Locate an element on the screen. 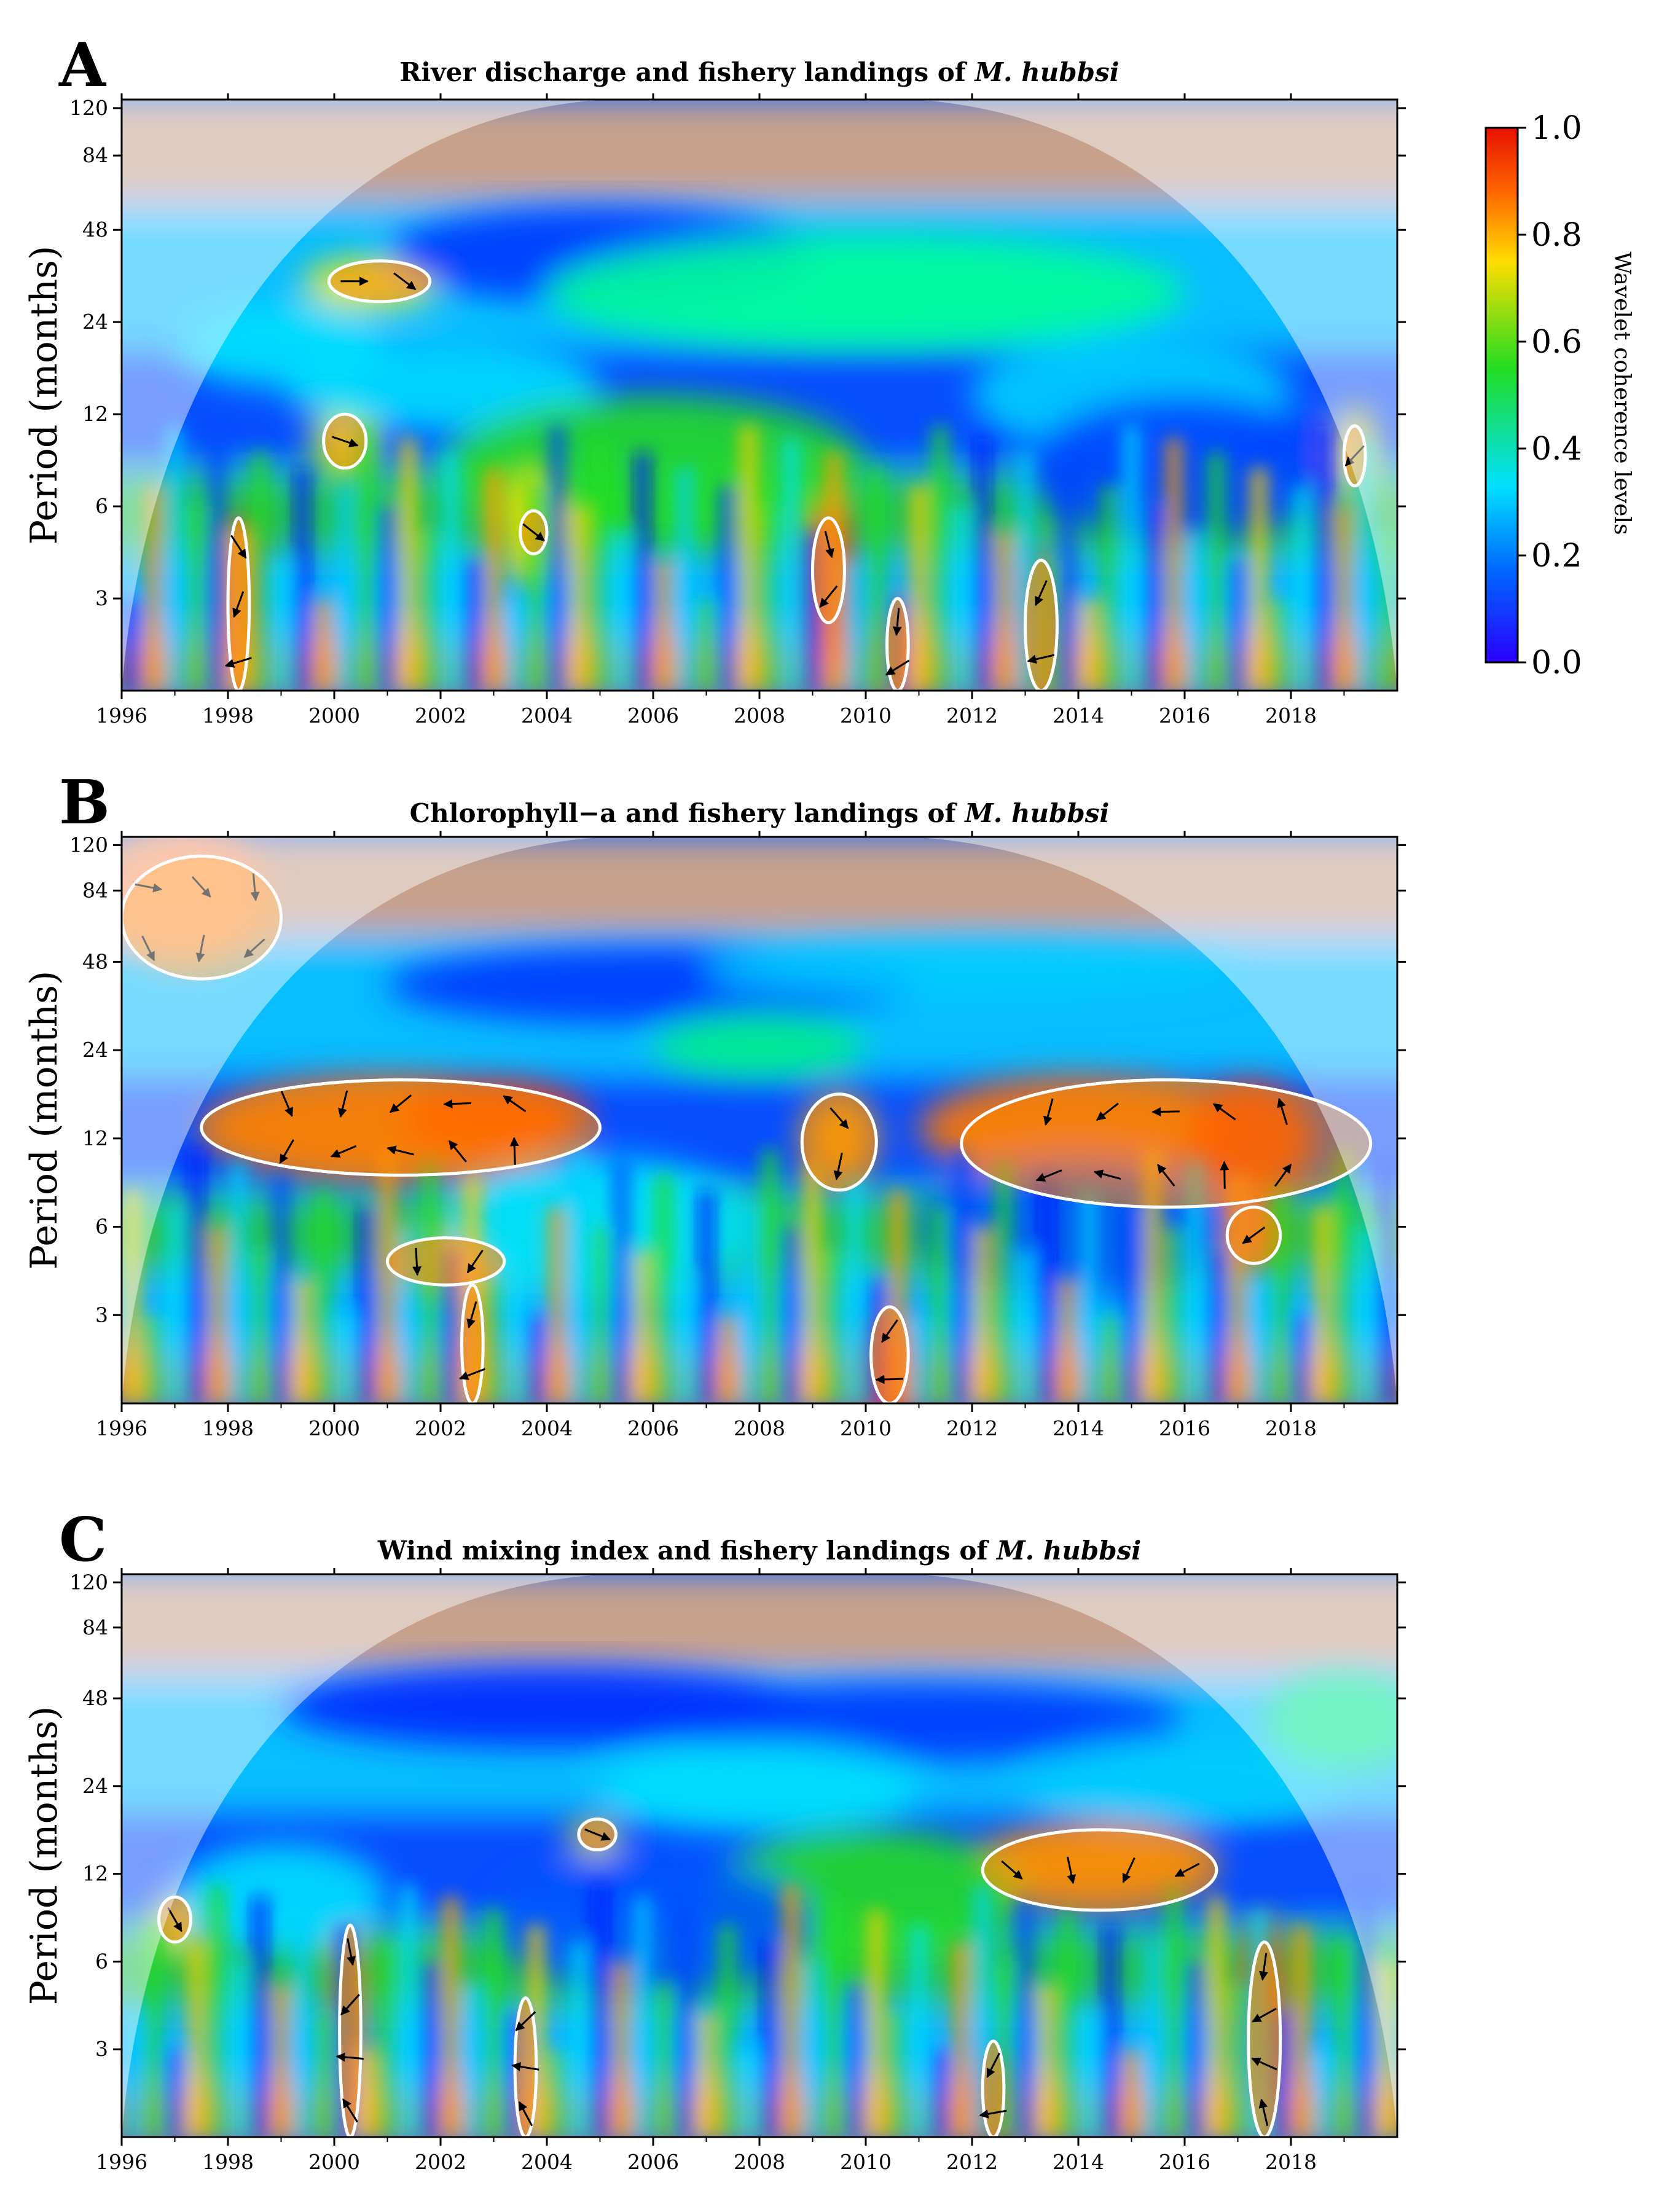 This screenshot has width=1659, height=2212. x-tick-label: 2014 is located at coordinates (1078, 716).